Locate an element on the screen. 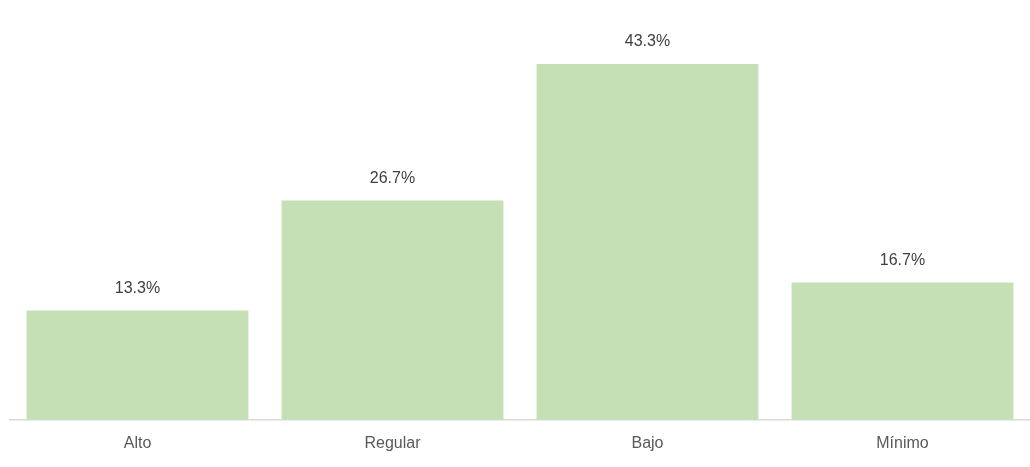 Image resolution: width=1030 pixels, height=467 pixels. data-label: 16.7% is located at coordinates (902, 259).